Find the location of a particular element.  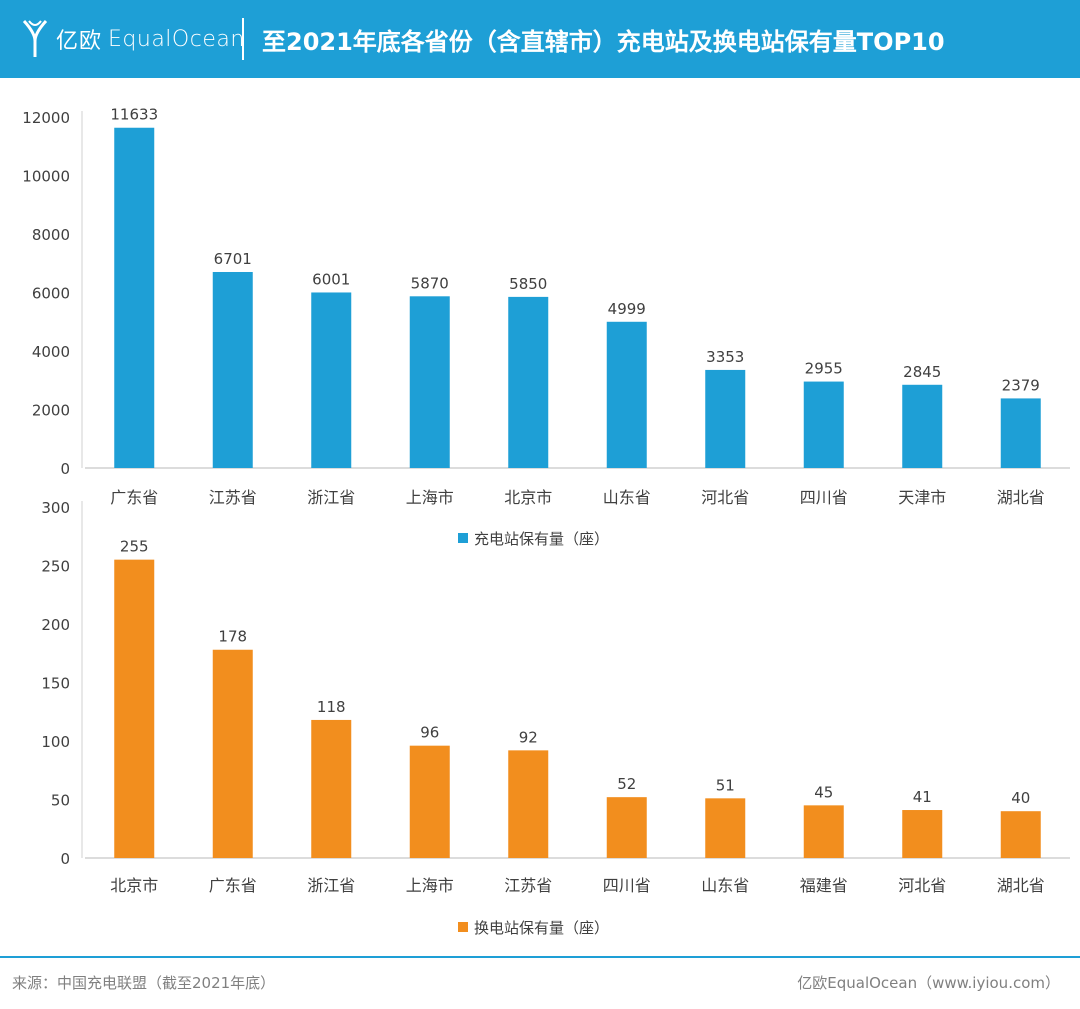

bottom-data-label: 40 is located at coordinates (1020, 798).